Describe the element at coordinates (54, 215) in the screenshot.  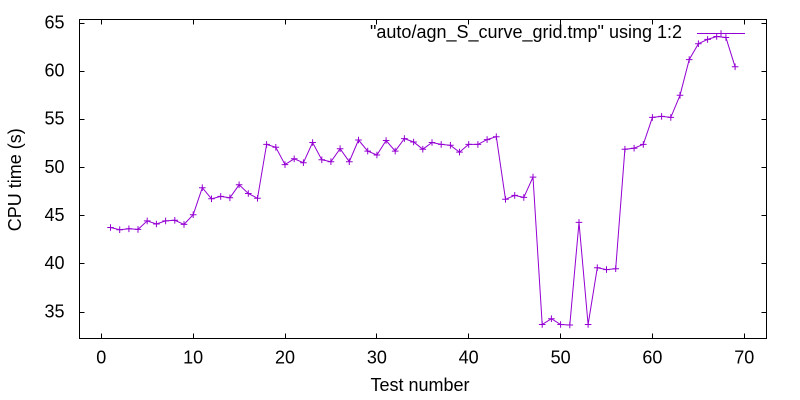
I see `svg-text: 45` at that location.